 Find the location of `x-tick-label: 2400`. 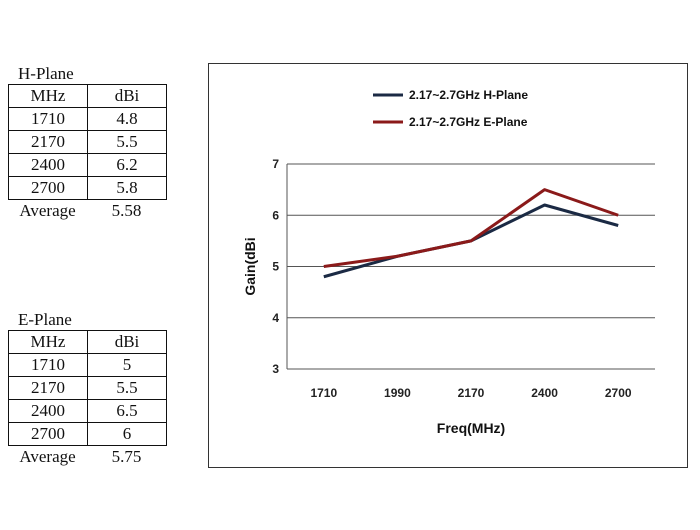

x-tick-label: 2400 is located at coordinates (544, 393).